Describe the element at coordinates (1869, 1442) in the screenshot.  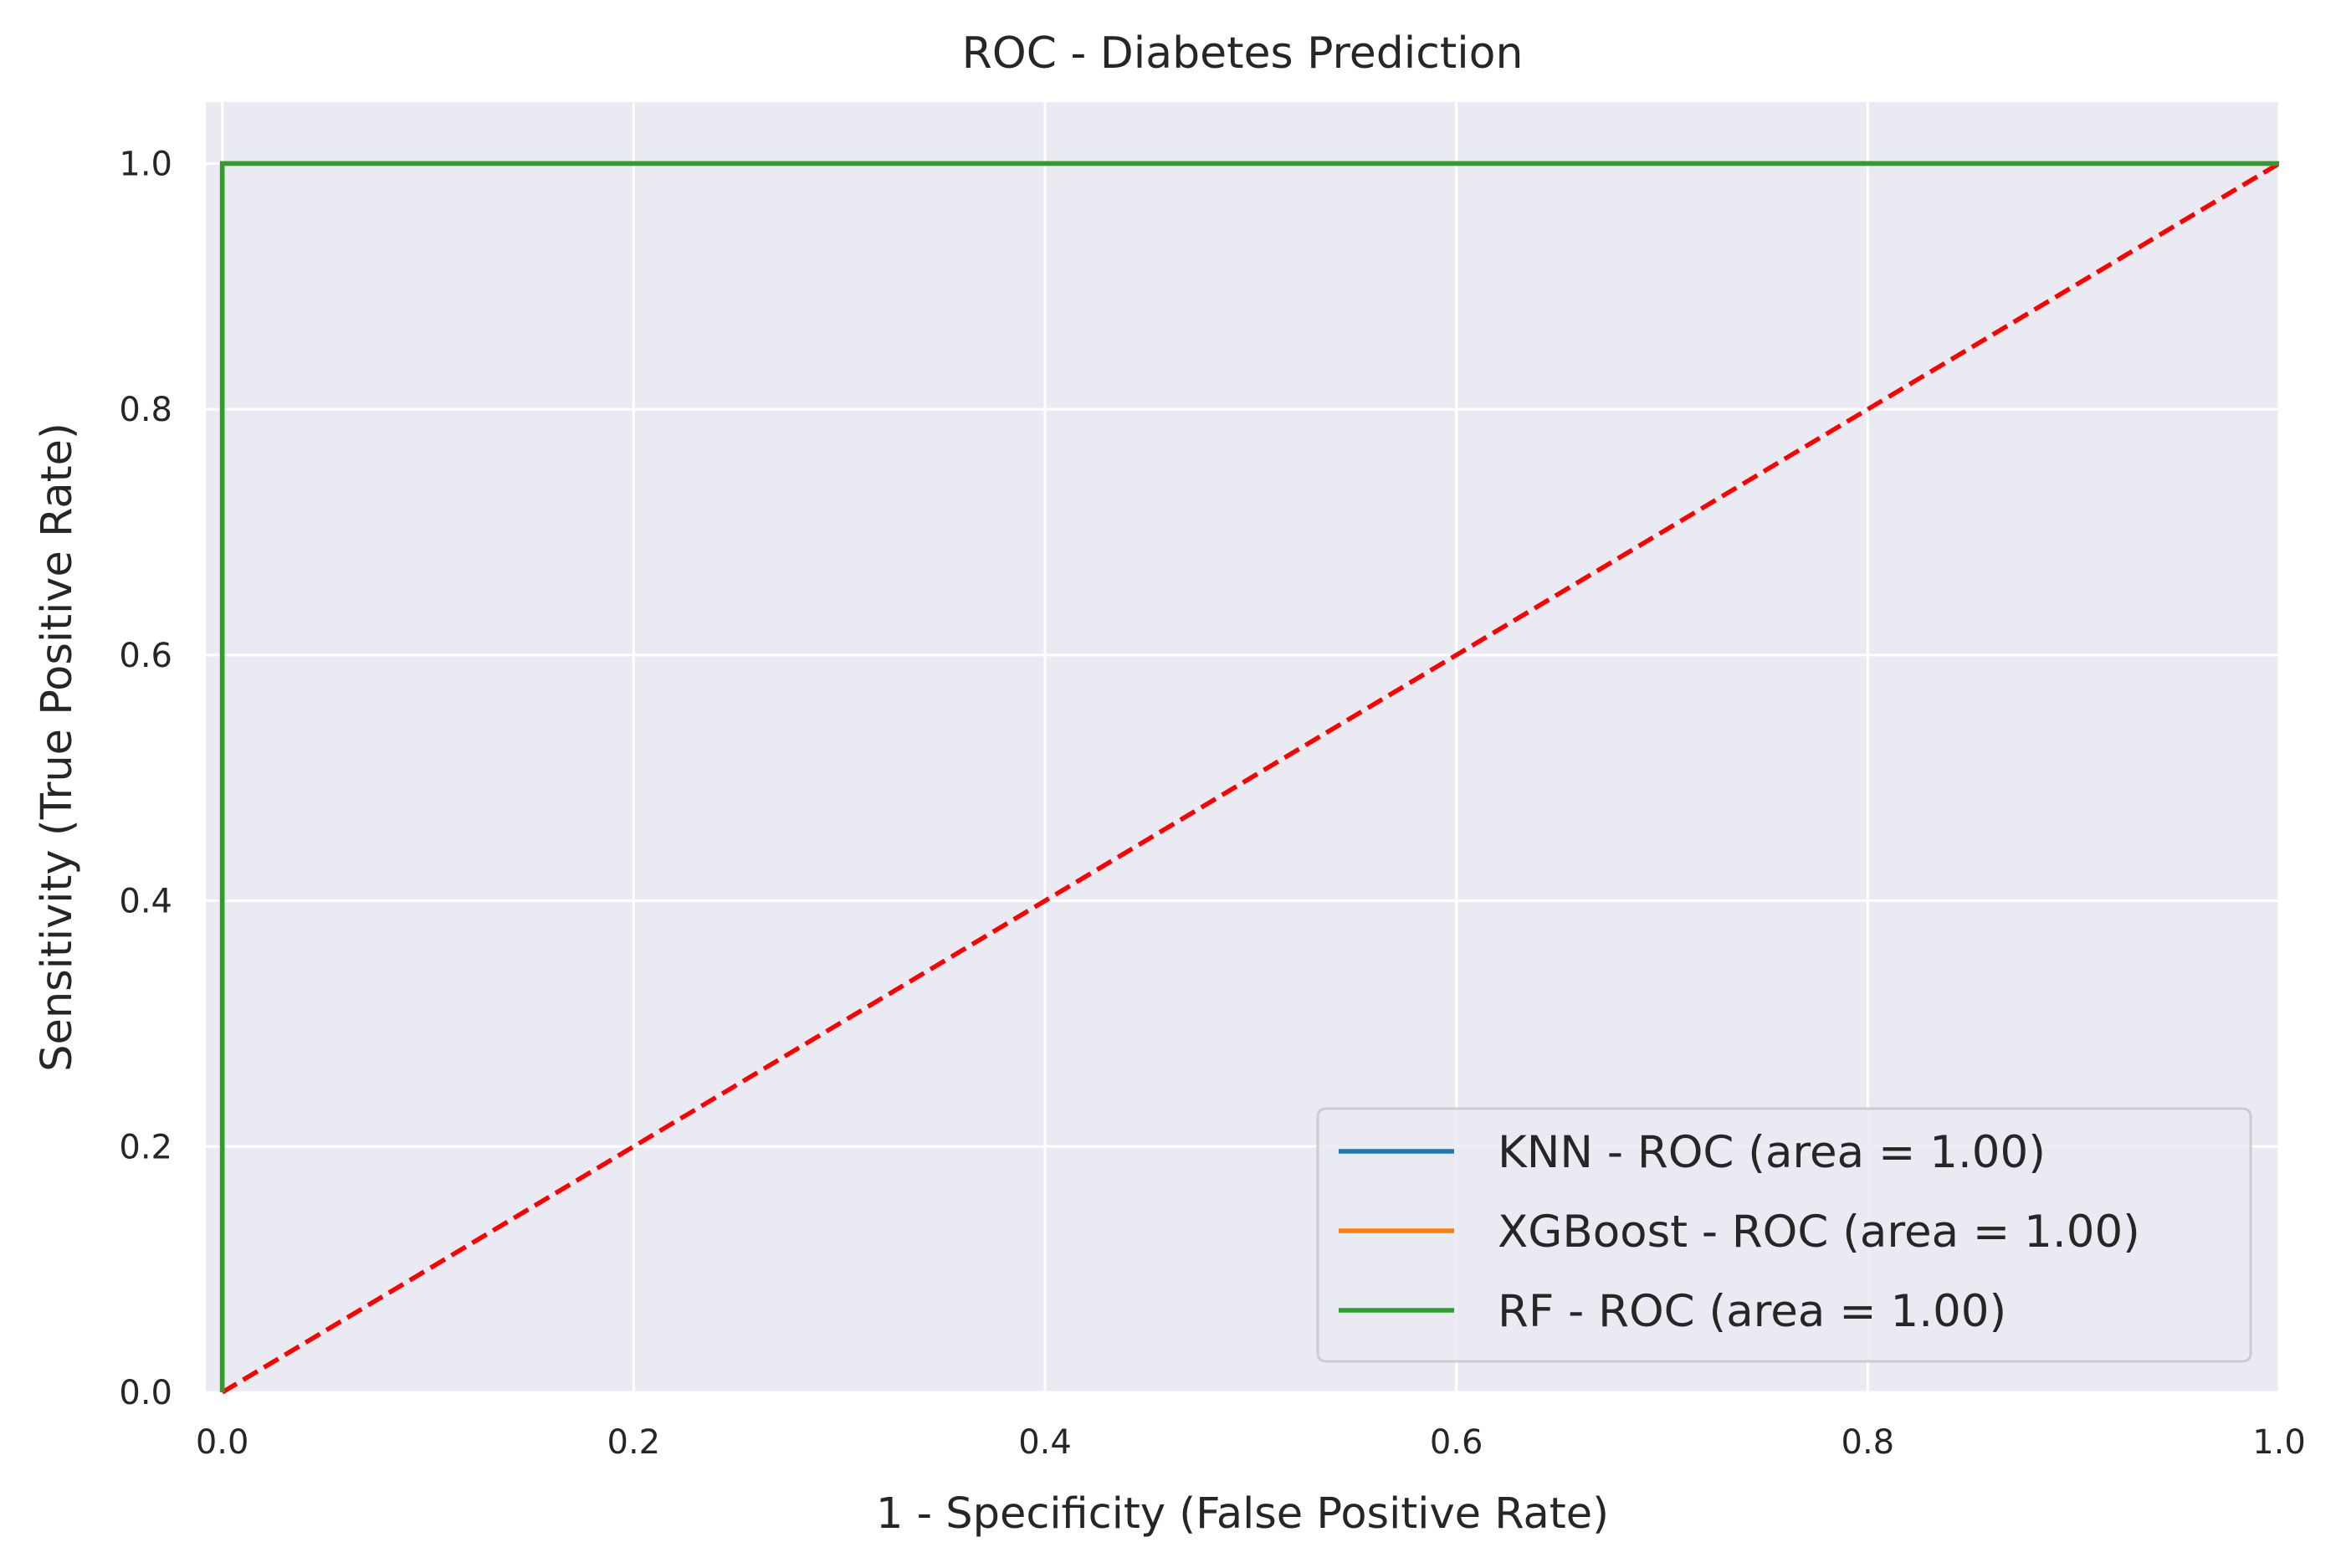
I see `x-tick-label: 0.8` at that location.